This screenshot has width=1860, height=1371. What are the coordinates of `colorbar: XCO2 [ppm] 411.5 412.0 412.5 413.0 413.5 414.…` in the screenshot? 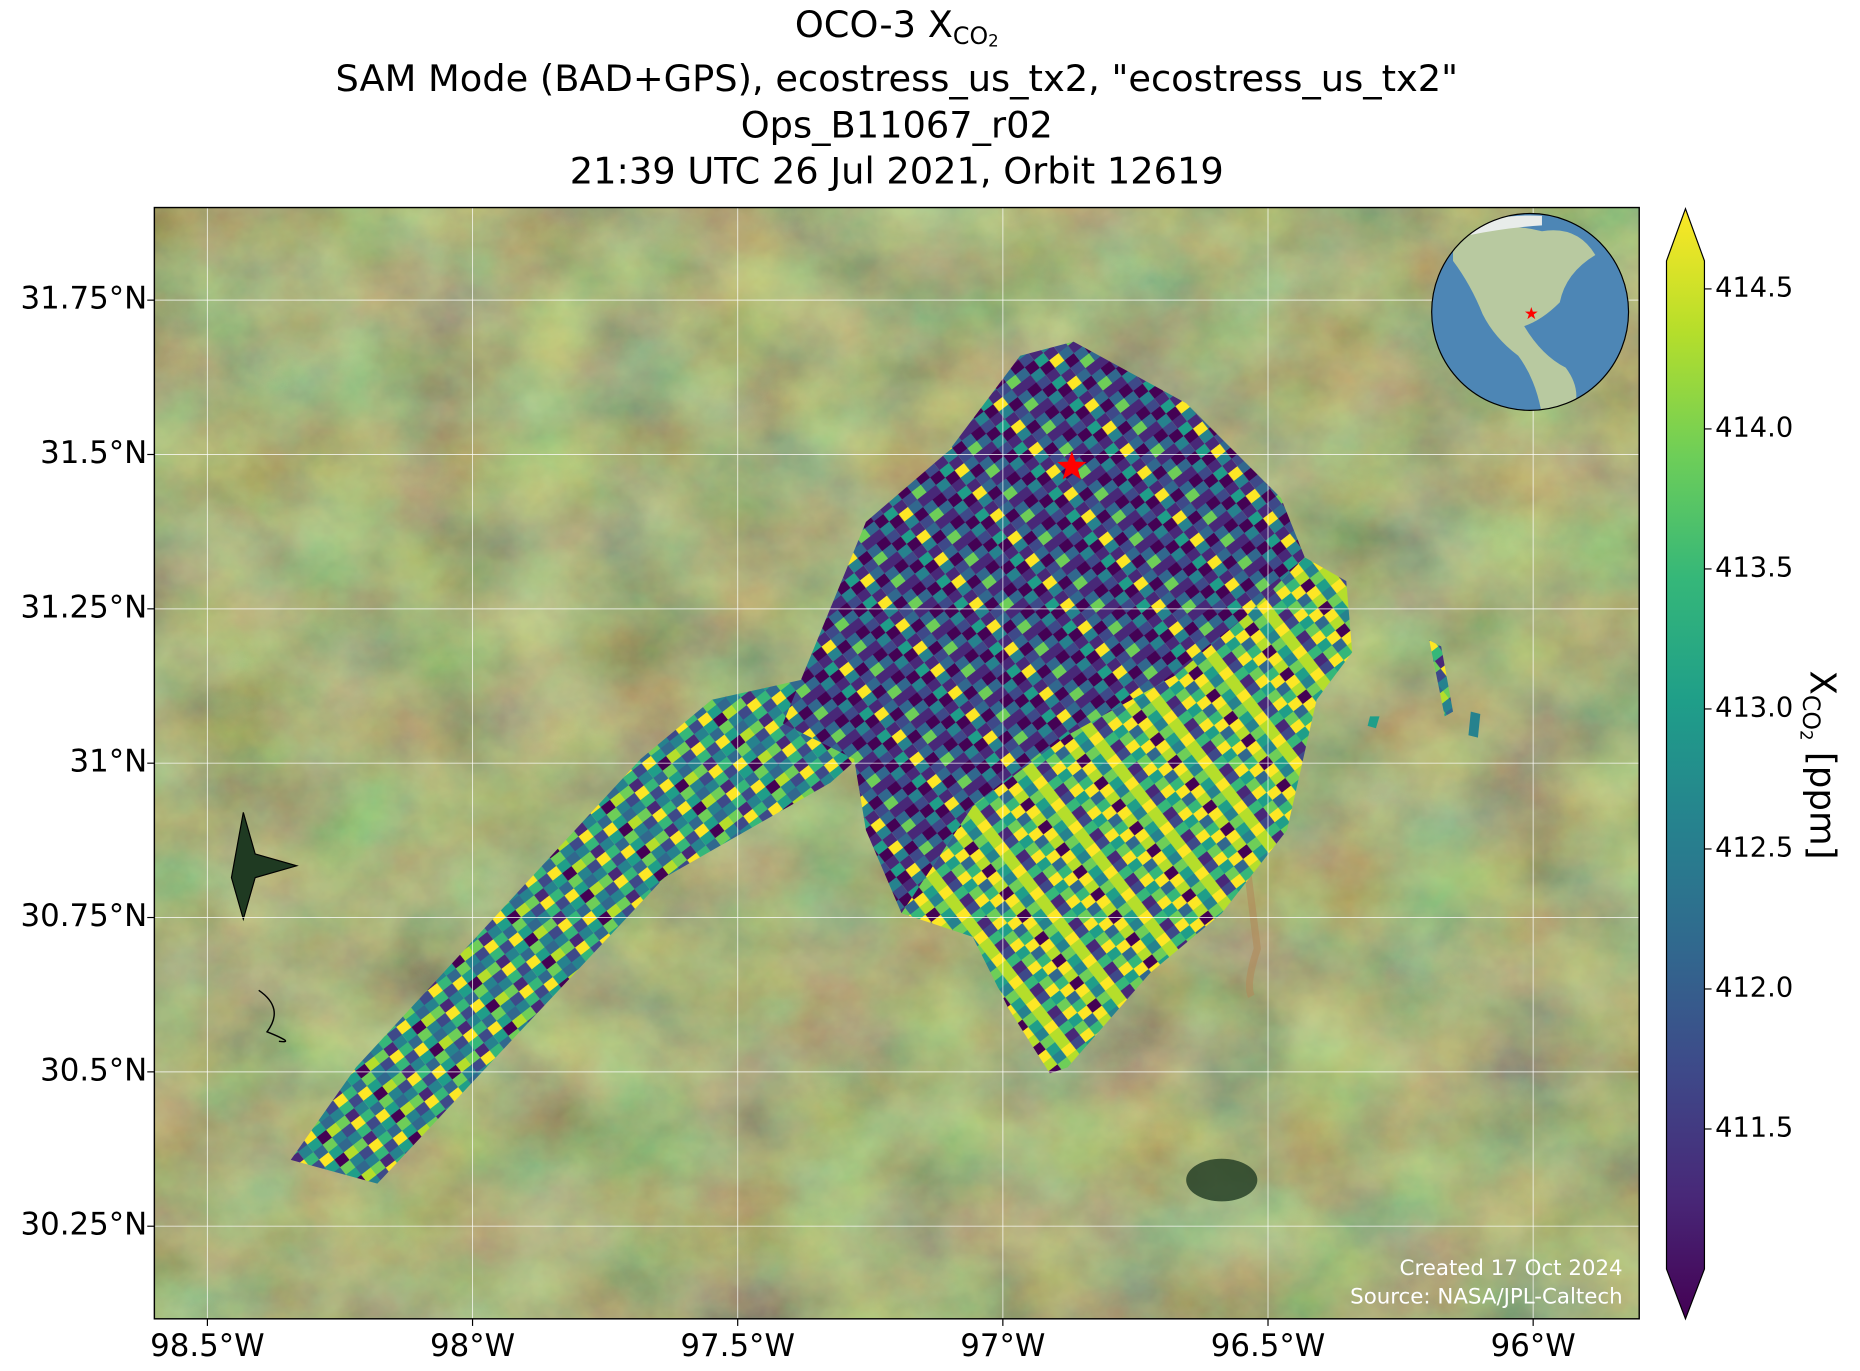 It's located at (1754, 763).